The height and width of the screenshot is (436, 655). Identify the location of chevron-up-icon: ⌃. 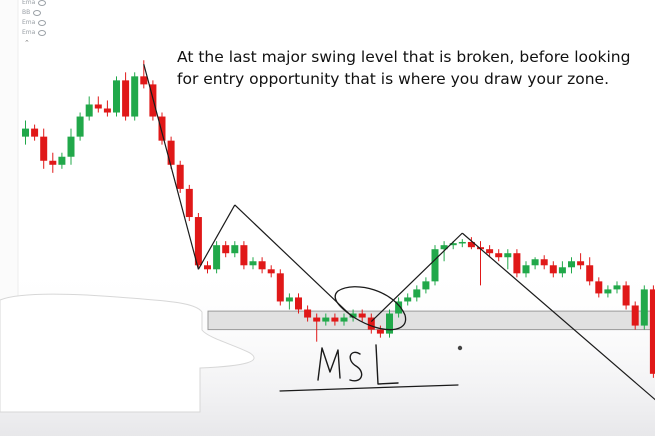
(27, 43).